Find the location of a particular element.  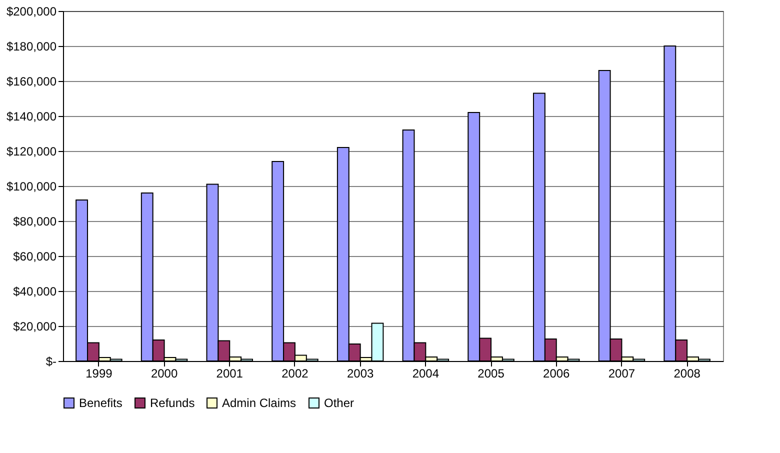

x-tick-label: 2008 is located at coordinates (687, 373).